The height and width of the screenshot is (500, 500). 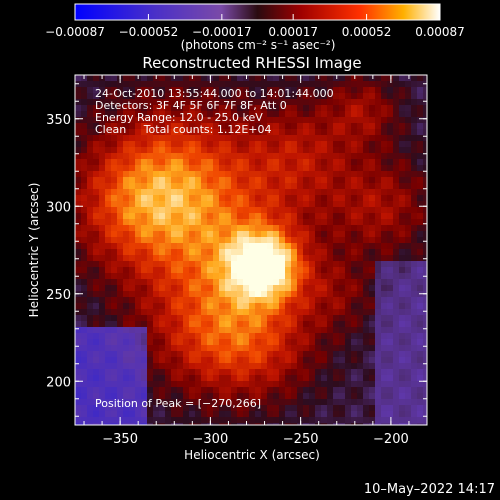 What do you see at coordinates (429, 489) in the screenshot?
I see `footer-timestamp: 10–May–2022 14:17` at bounding box center [429, 489].